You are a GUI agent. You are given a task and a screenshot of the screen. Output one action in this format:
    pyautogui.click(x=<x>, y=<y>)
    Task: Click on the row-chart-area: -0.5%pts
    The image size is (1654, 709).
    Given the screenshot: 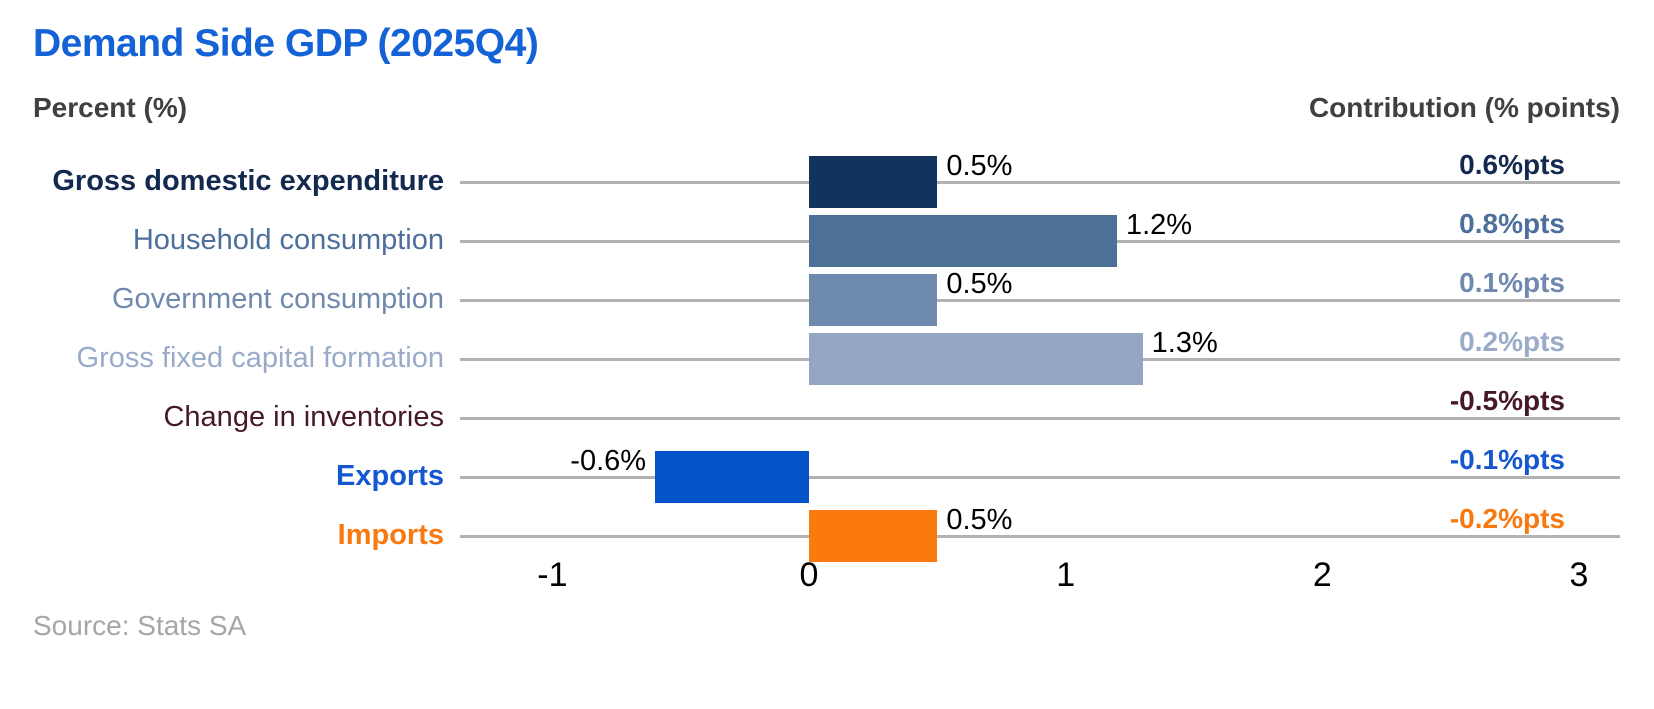 What is the action you would take?
    pyautogui.click(x=1040, y=415)
    